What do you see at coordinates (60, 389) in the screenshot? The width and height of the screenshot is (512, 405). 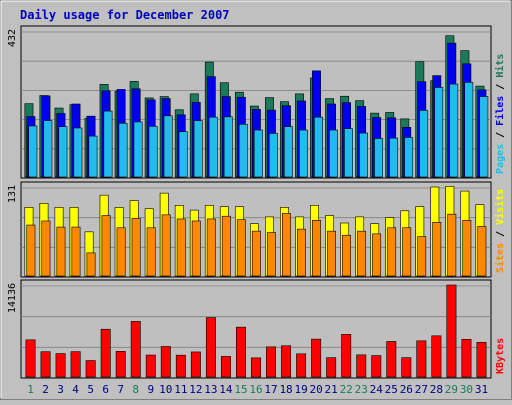 I see `x-tick-day-3: 3` at bounding box center [60, 389].